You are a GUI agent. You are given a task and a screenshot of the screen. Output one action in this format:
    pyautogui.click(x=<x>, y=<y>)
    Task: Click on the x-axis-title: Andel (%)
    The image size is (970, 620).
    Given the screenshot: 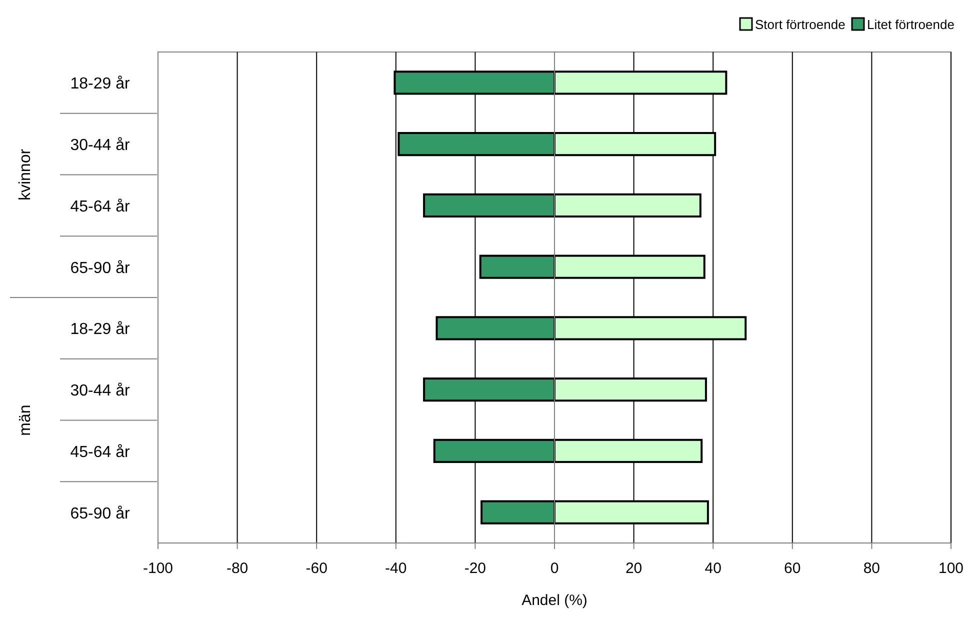 What is the action you would take?
    pyautogui.click(x=555, y=600)
    